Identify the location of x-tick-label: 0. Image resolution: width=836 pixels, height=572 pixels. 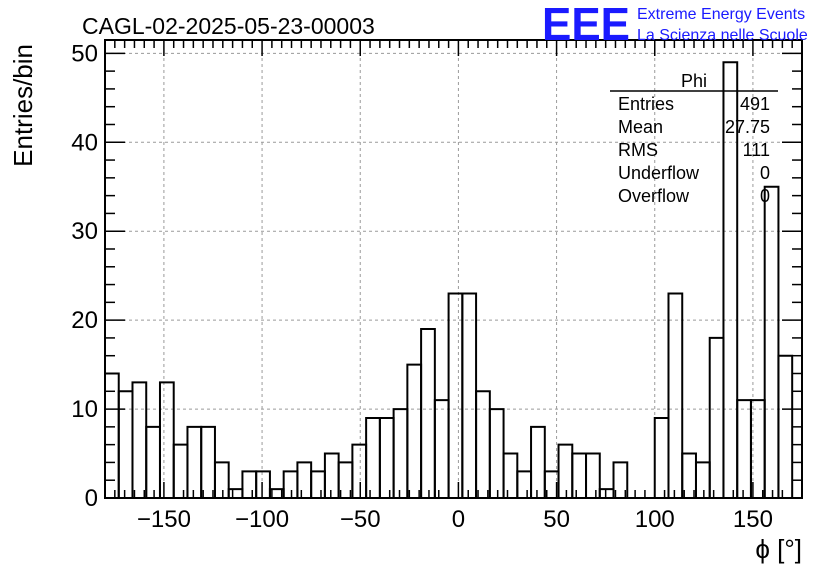
(458, 519).